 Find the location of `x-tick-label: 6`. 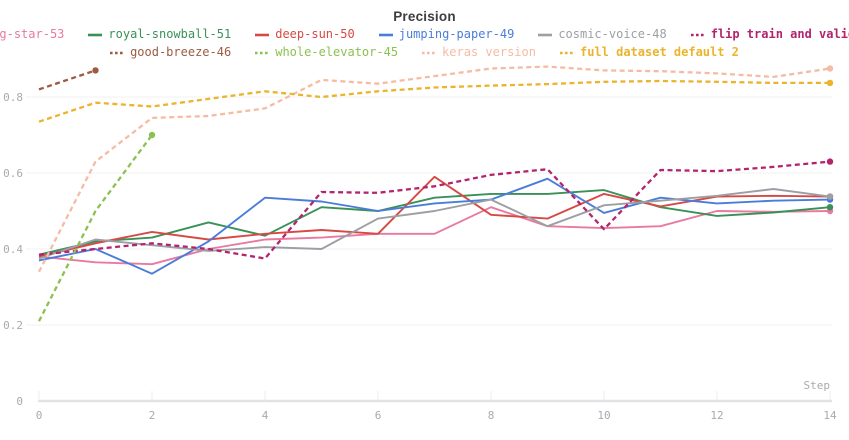

x-tick-label: 6 is located at coordinates (378, 415).